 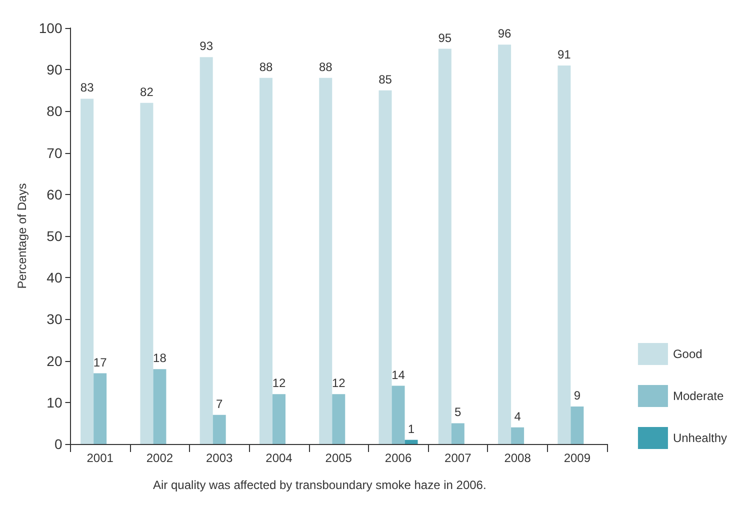 I want to click on y-axis-title: Percentage of Days, so click(x=22, y=236).